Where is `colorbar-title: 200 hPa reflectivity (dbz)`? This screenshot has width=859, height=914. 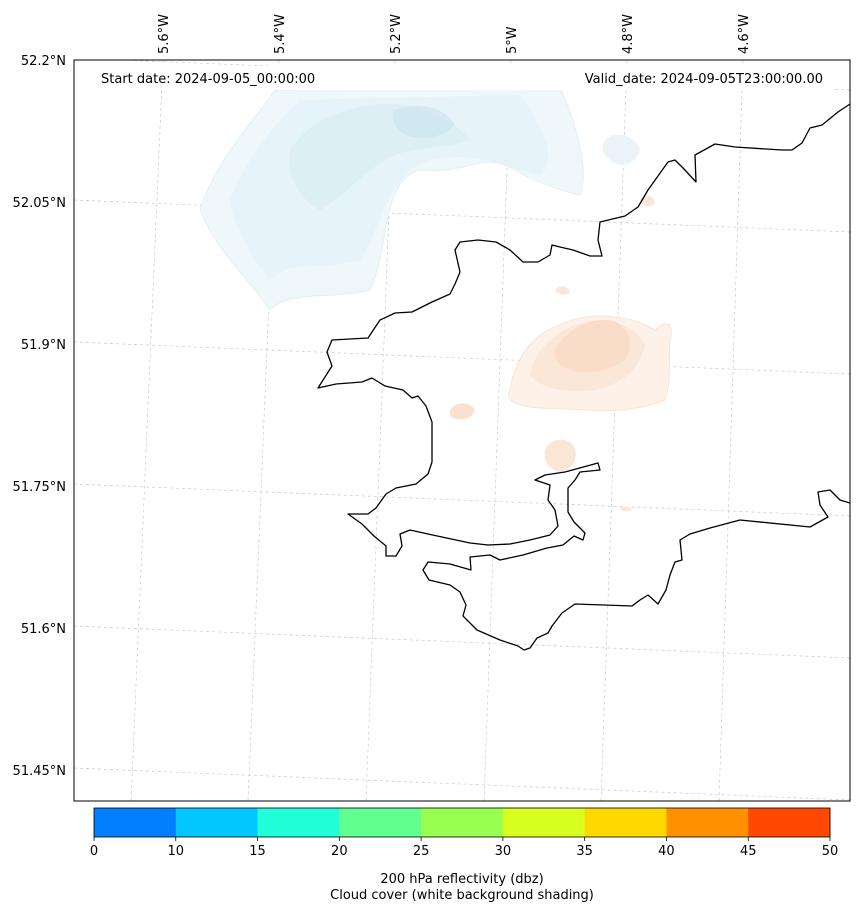 colorbar-title: 200 hPa reflectivity (dbz) is located at coordinates (462, 879).